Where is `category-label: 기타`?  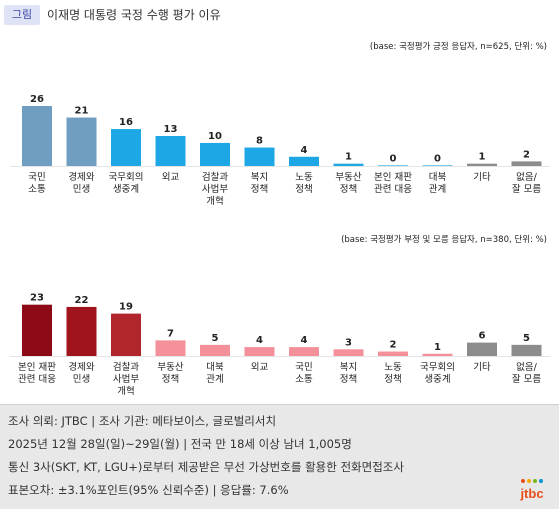
category-label: 기타 is located at coordinates (482, 177).